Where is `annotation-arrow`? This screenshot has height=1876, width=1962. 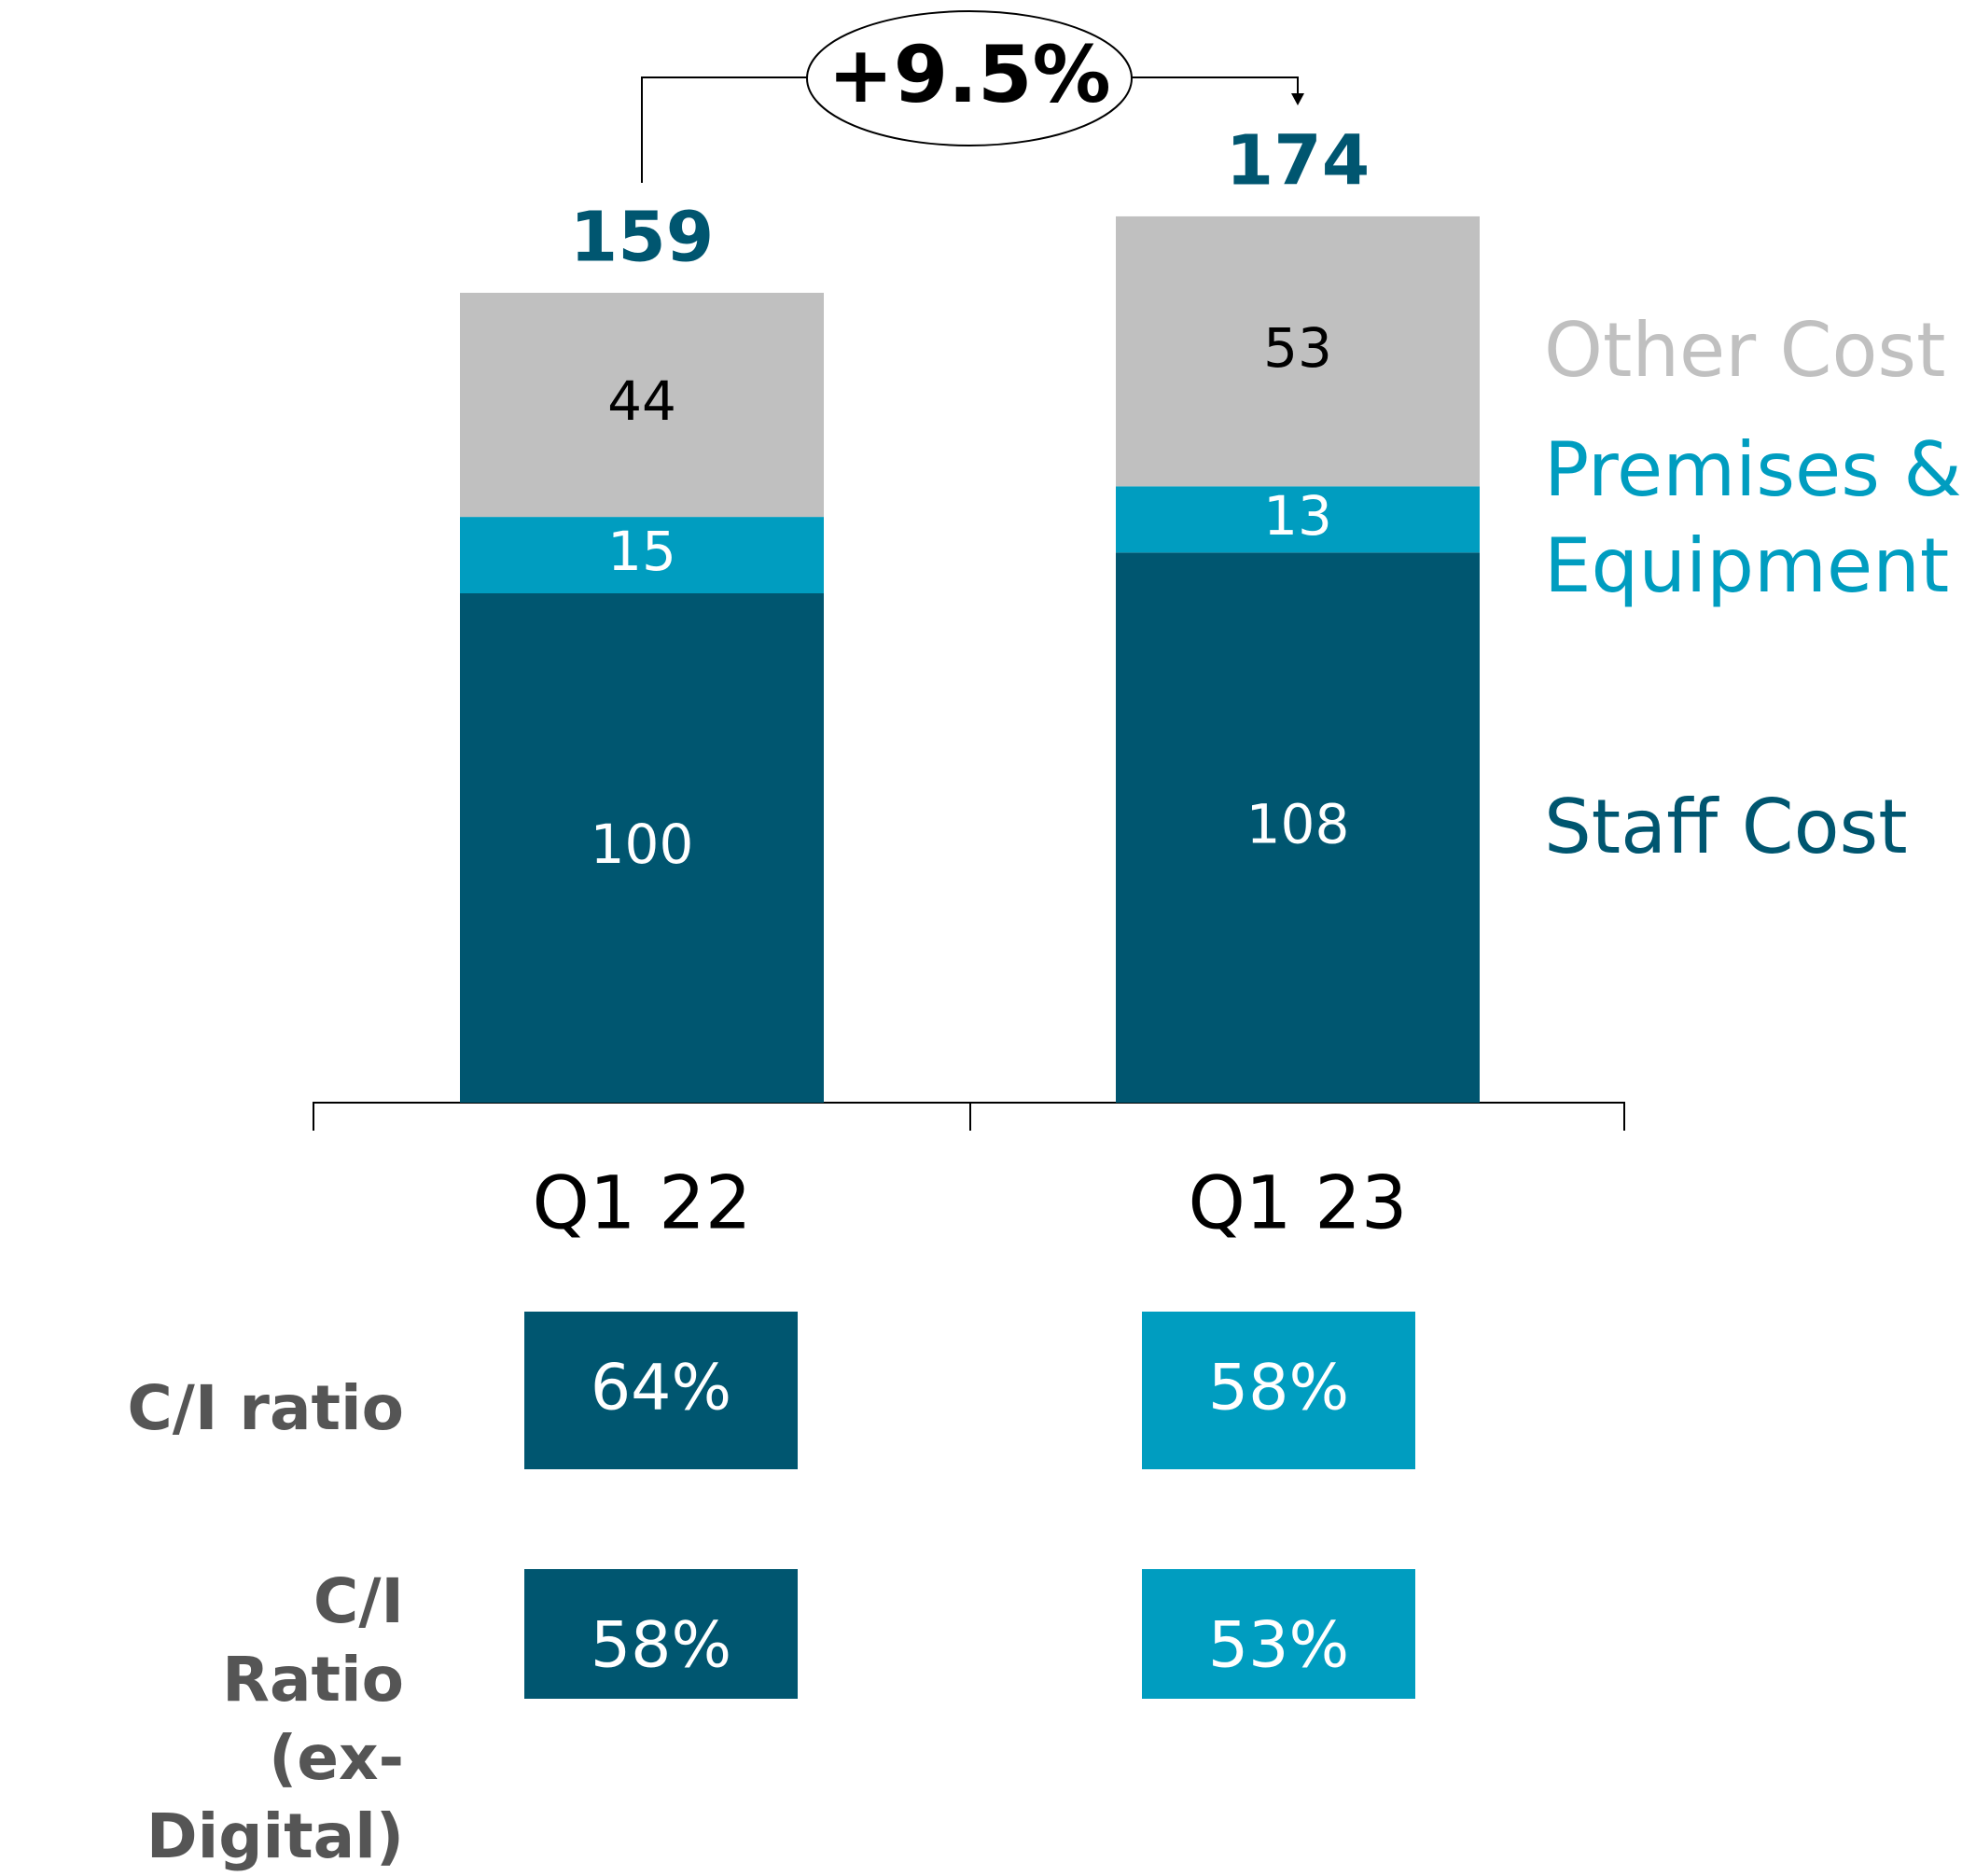 annotation-arrow is located at coordinates (1297, 99).